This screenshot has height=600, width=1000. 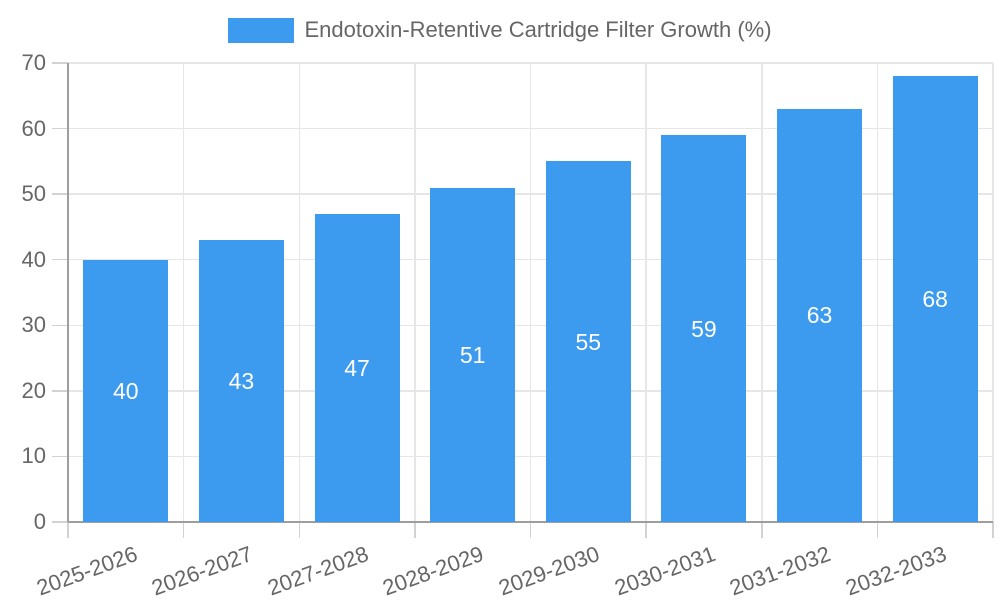 I want to click on y-axis-label: 0, so click(x=39, y=521).